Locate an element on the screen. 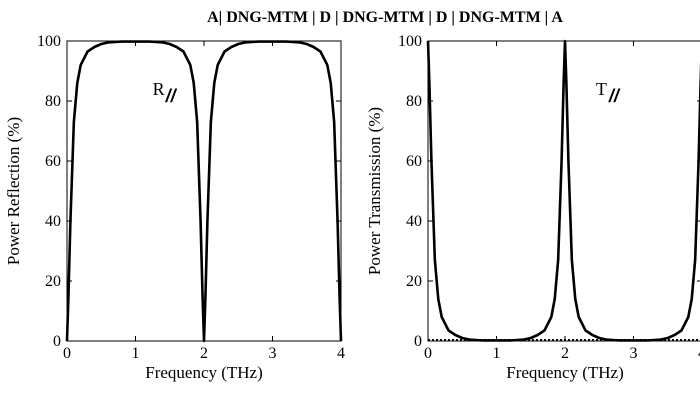 Image resolution: width=700 pixels, height=396 pixels. reflection-annotation: R is located at coordinates (159, 89).